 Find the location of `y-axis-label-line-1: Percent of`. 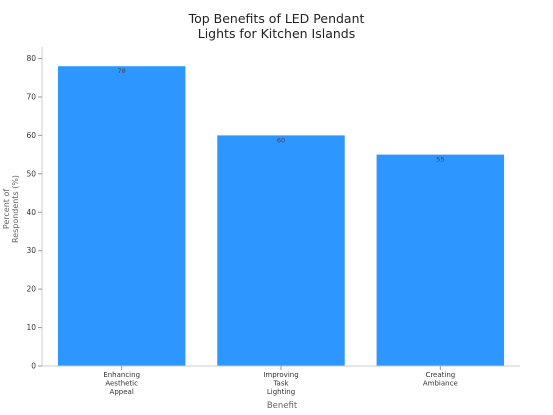

y-axis-label-line-1: Percent of is located at coordinates (6, 209).